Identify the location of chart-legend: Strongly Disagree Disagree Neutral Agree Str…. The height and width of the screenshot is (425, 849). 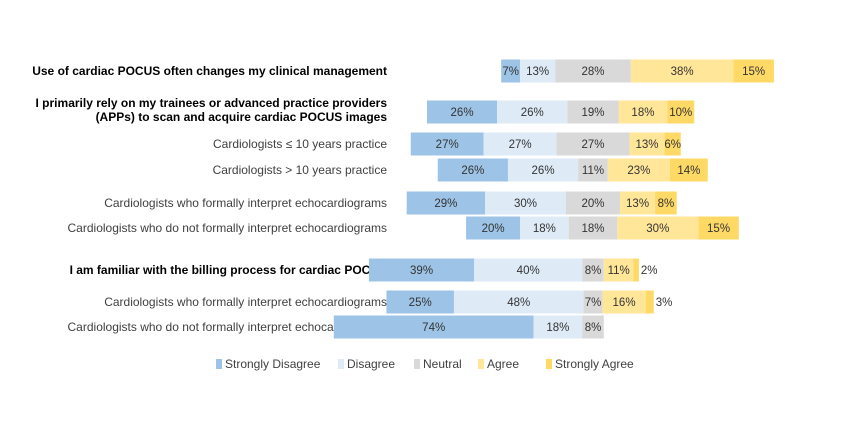
(425, 364).